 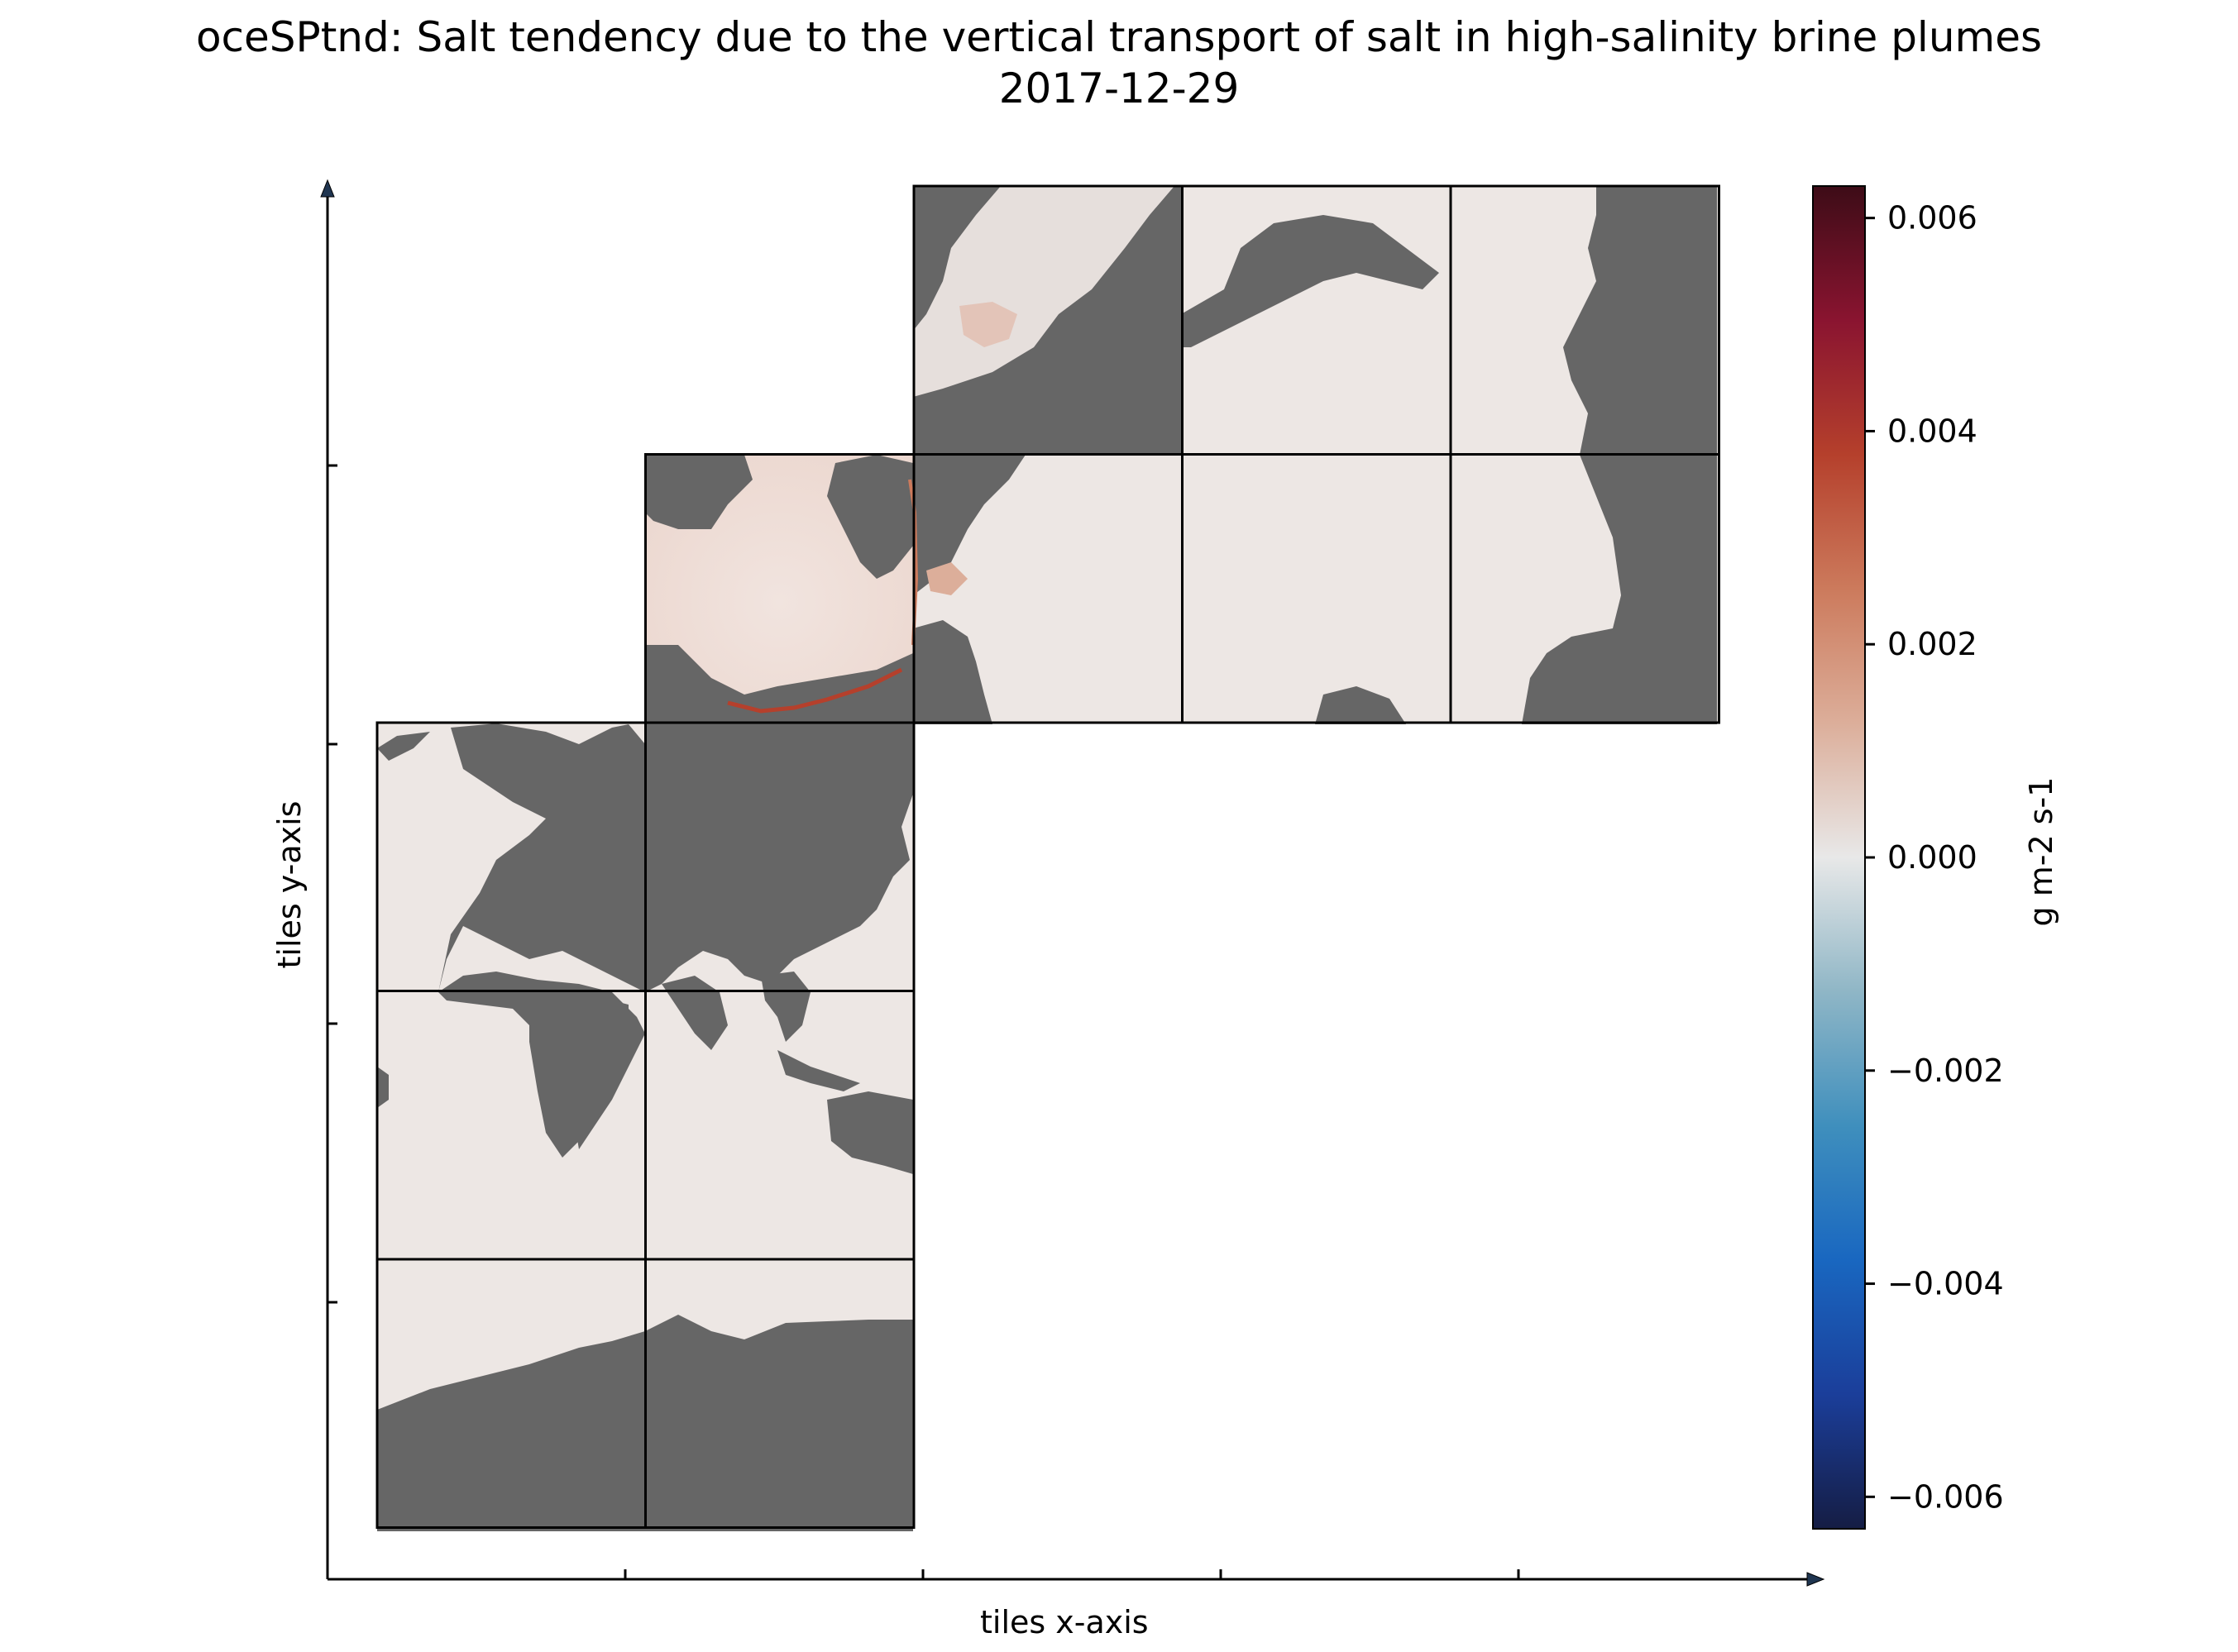 What do you see at coordinates (1640, 321) in the screenshot?
I see `land-tile11-coast` at bounding box center [1640, 321].